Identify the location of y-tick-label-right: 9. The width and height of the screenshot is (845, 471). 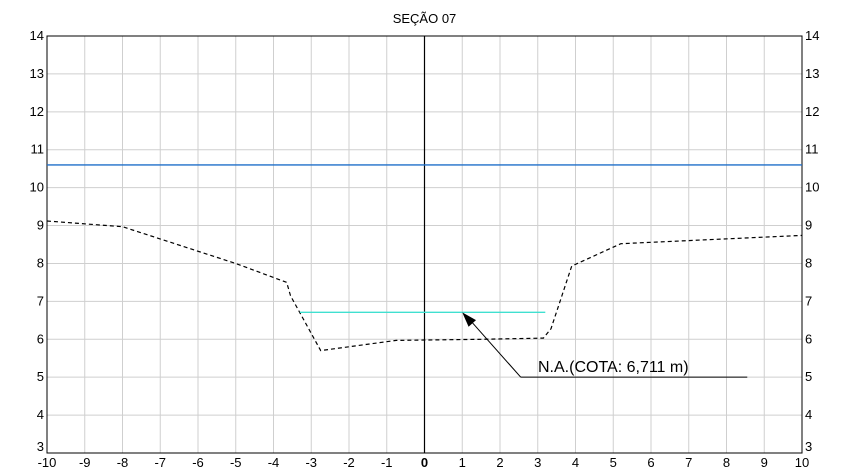
(808, 225).